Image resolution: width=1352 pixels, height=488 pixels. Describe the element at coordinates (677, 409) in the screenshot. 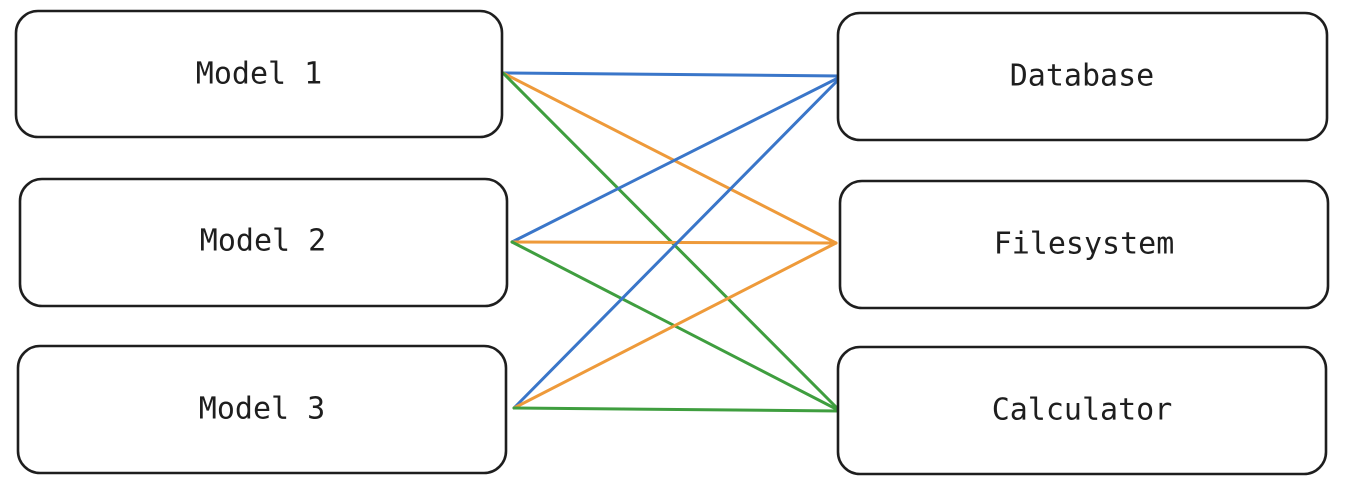

I see `connection-m3-calc` at that location.